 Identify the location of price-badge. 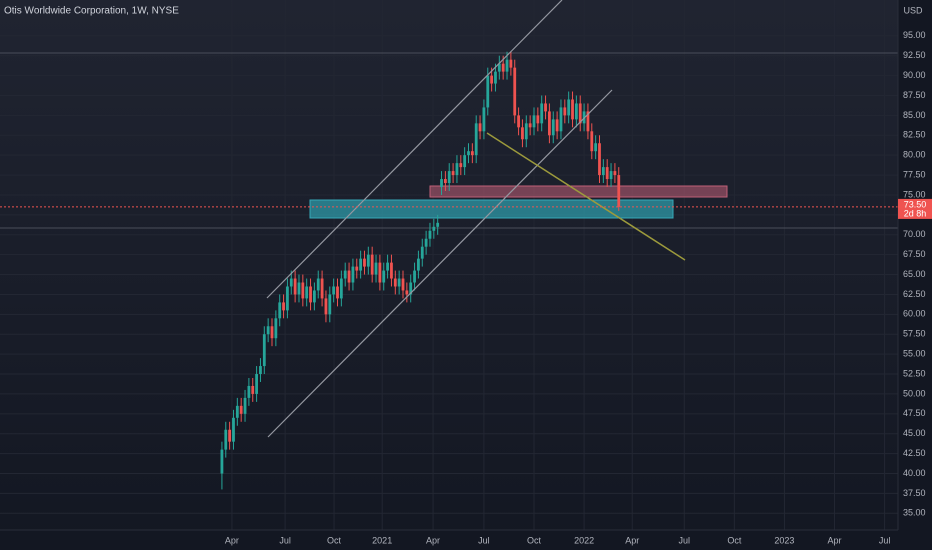
(915, 208).